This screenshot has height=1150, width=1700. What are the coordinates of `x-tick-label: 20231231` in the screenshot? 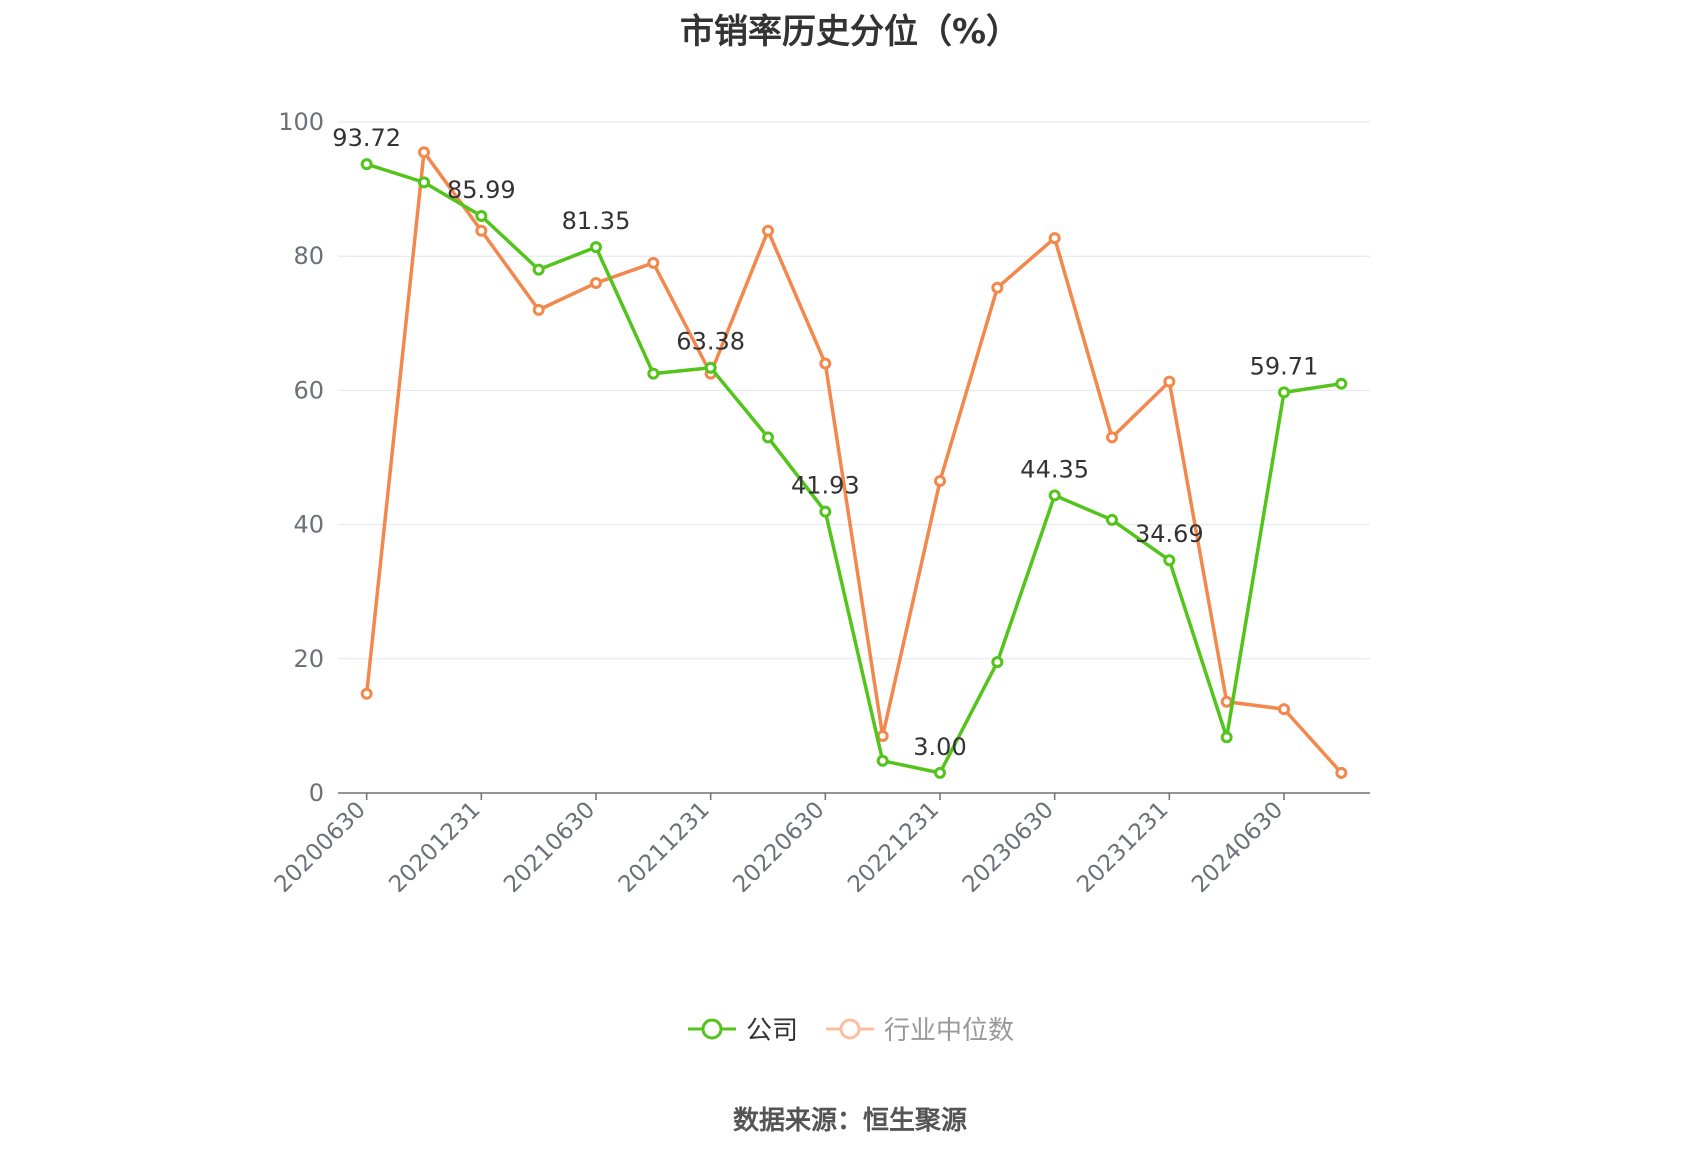 It's located at (1122, 847).